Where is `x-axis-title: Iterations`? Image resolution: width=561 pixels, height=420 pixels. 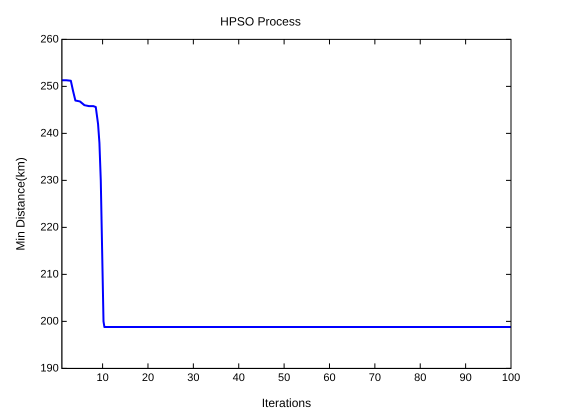
x-axis-title: Iterations is located at coordinates (287, 403).